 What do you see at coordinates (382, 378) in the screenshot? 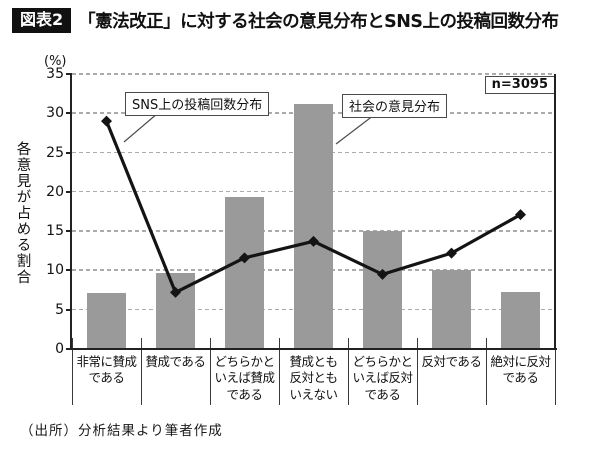
I see `x-tick-label: どちらかと いえば反対 である` at bounding box center [382, 378].